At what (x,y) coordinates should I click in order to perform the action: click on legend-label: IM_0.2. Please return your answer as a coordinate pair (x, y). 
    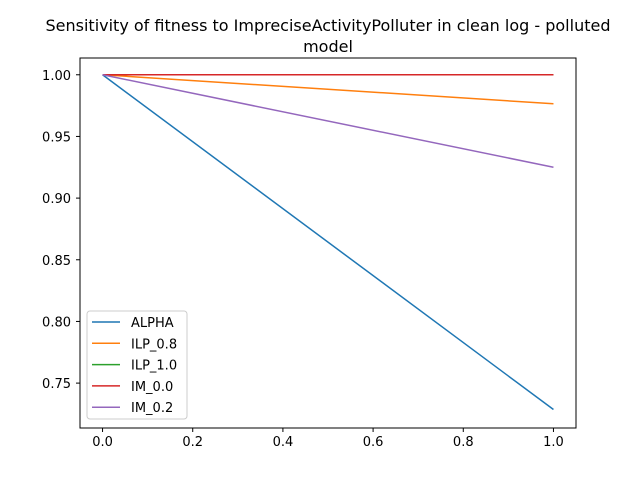
    Looking at the image, I should click on (152, 408).